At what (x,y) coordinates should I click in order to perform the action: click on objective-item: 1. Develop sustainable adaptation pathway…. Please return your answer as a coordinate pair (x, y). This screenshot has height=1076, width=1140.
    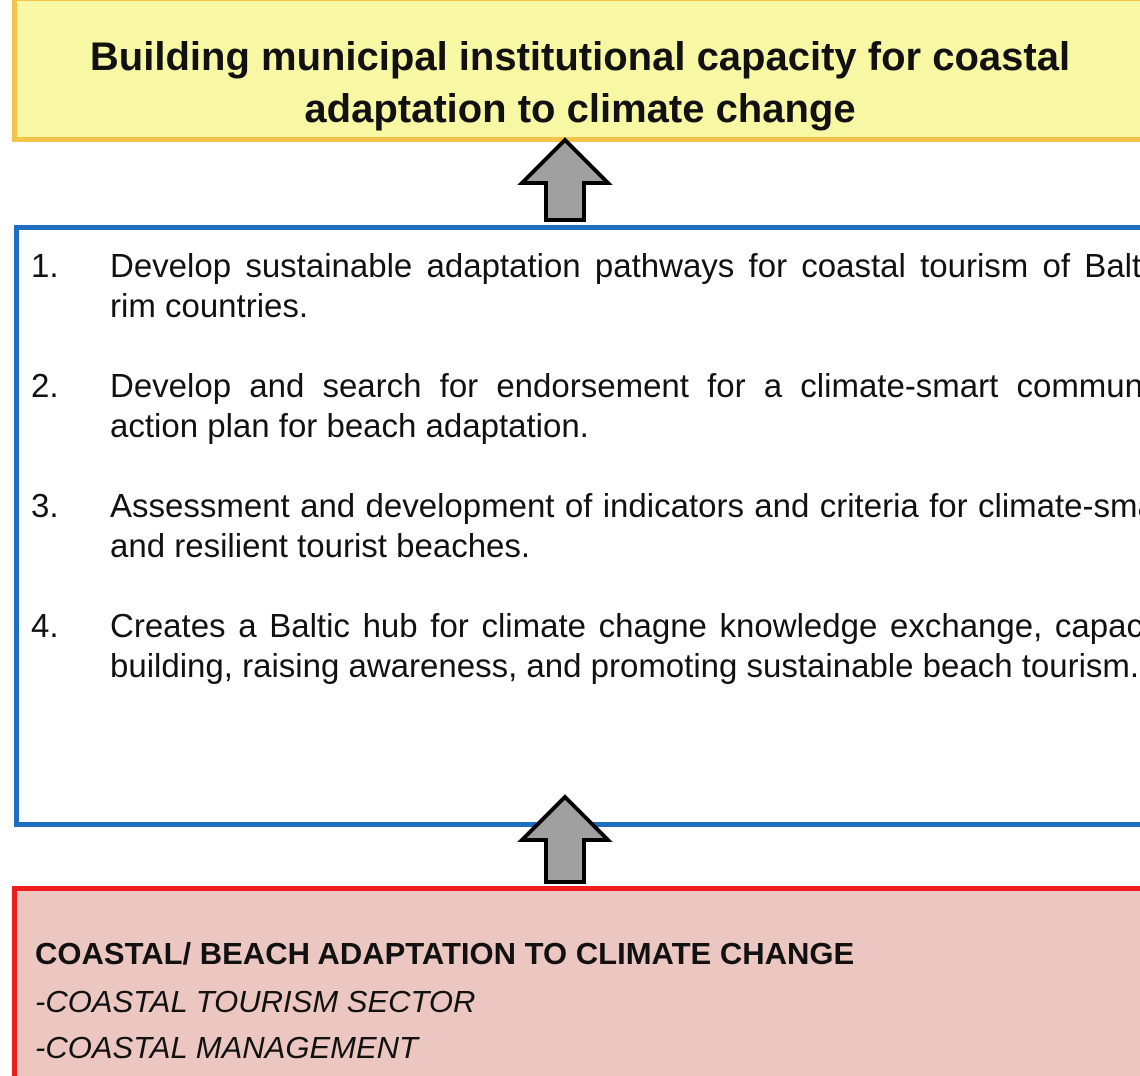
    Looking at the image, I should click on (585, 286).